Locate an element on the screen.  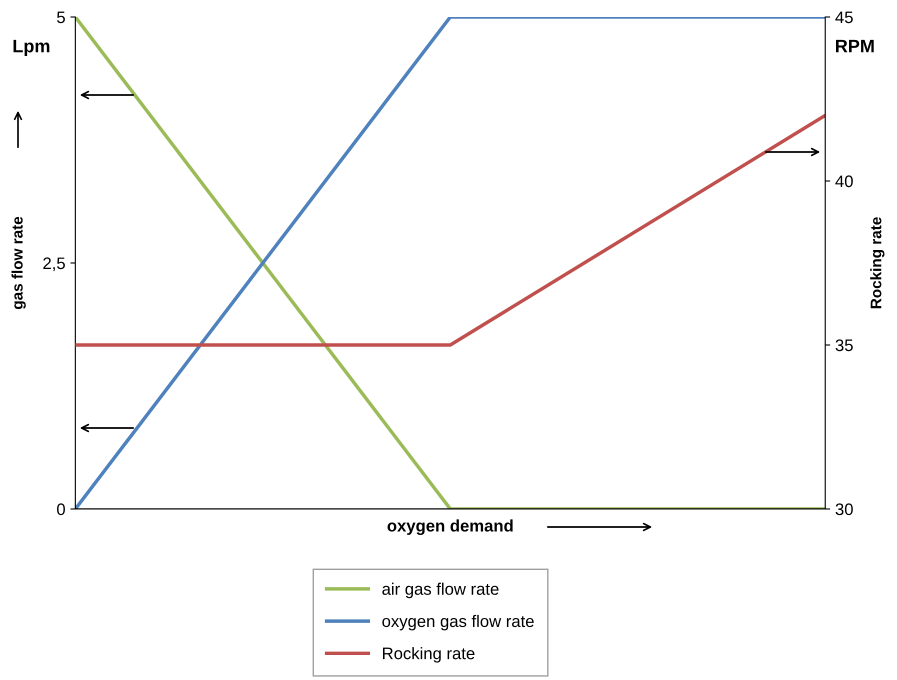
y-axis-title: gas flow rate is located at coordinates (18, 263).